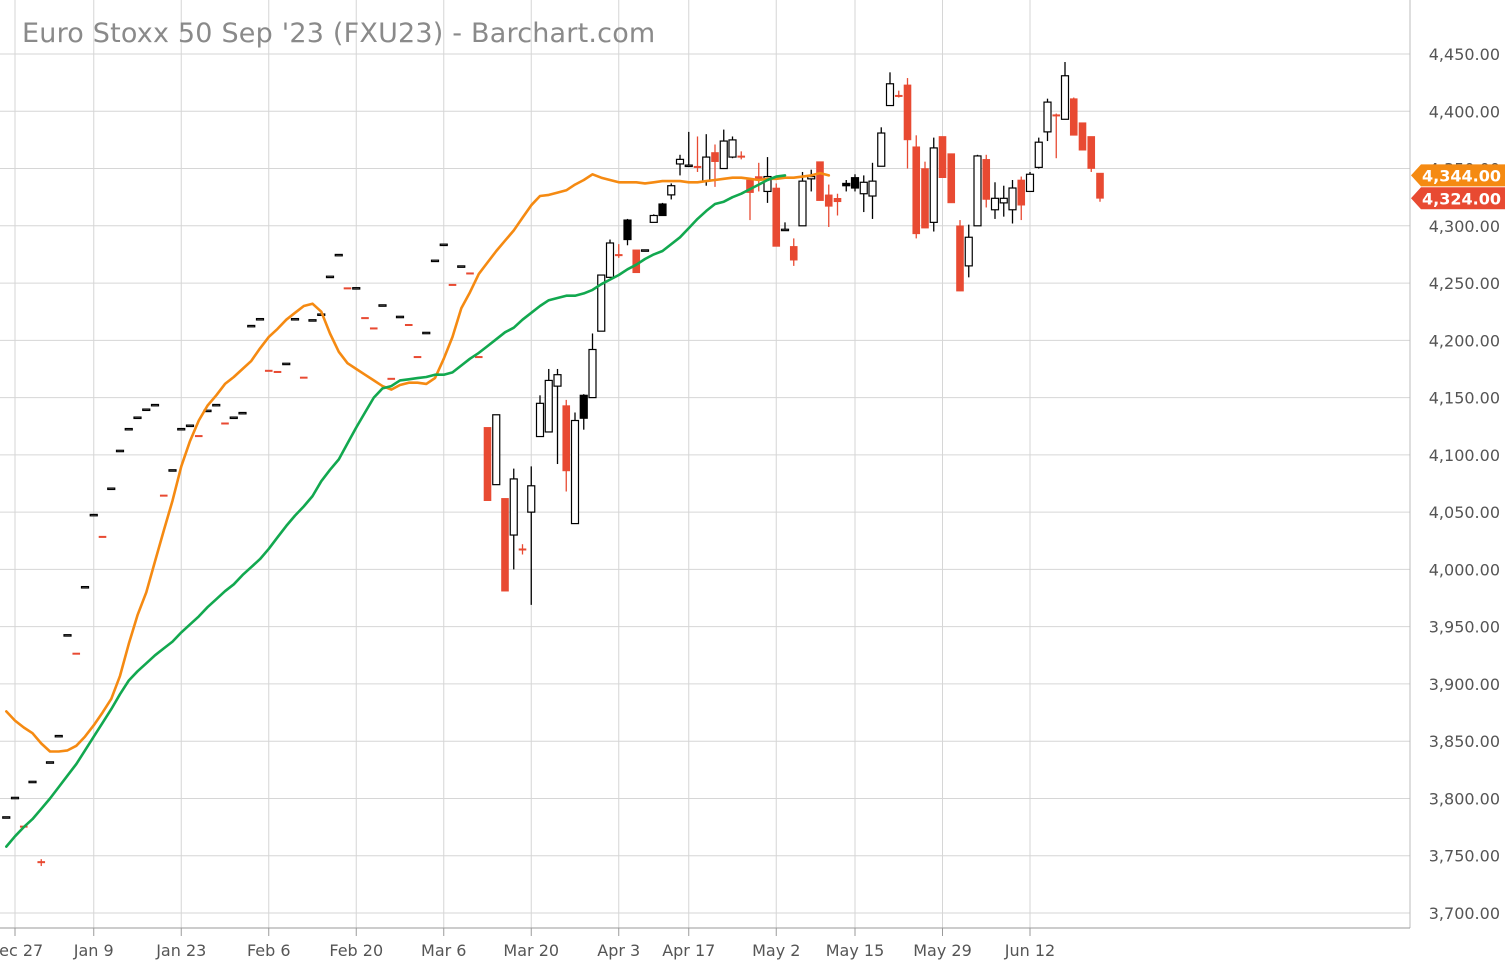  Describe the element at coordinates (618, 950) in the screenshot. I see `x-tick-label: Apr 3` at that location.